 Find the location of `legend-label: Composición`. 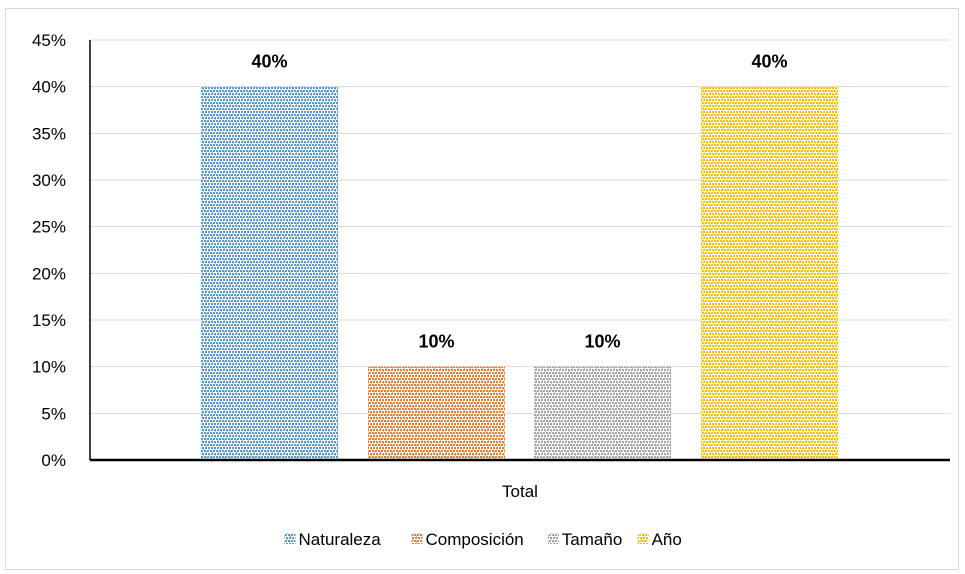

legend-label: Composición is located at coordinates (475, 539).